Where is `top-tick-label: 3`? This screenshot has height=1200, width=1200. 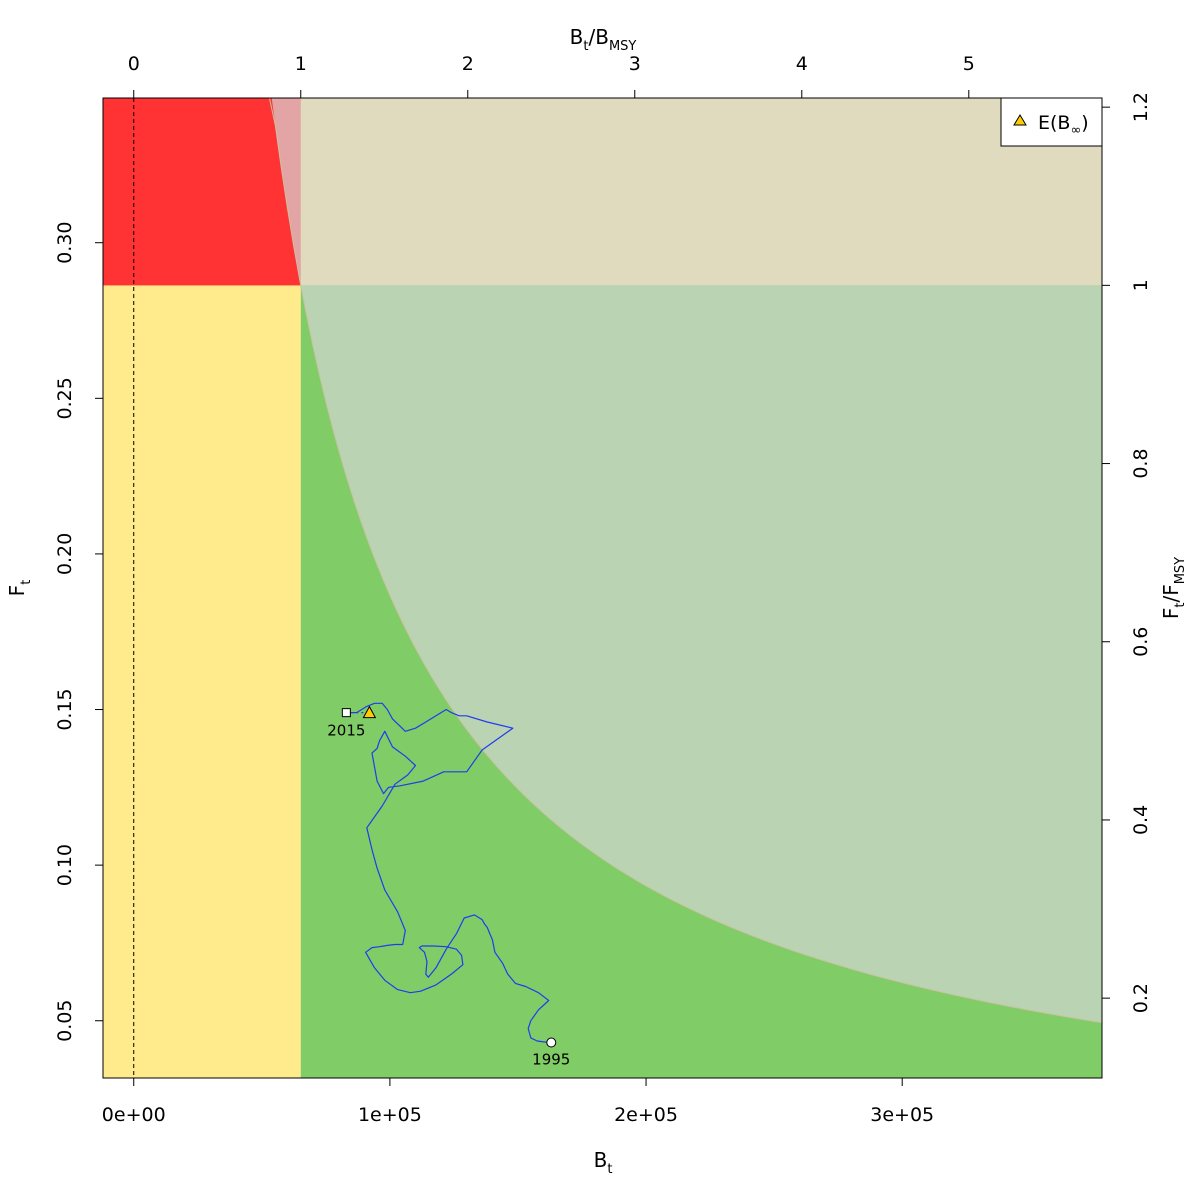
top-tick-label: 3 is located at coordinates (635, 64).